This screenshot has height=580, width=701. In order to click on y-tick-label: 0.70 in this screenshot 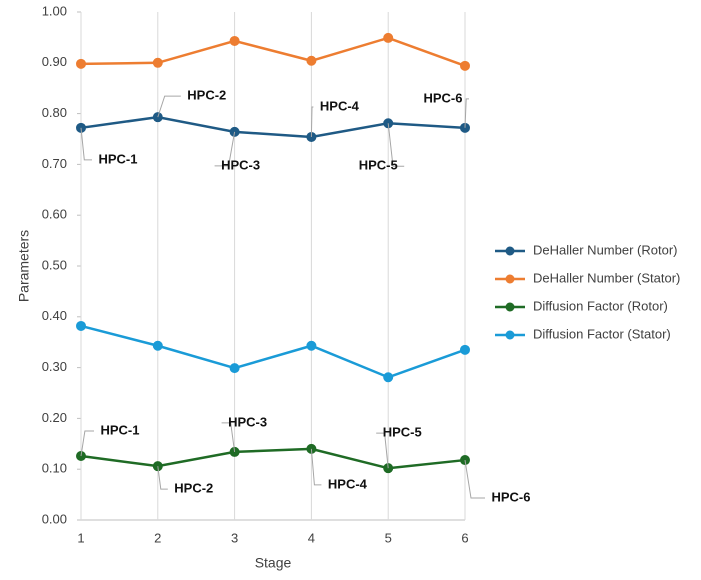, I will do `click(54, 163)`.